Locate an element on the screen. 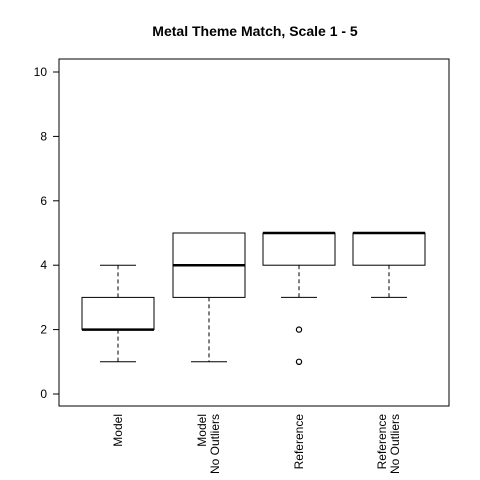 Image resolution: width=480 pixels, height=480 pixels. y-tick-label: 10 is located at coordinates (41, 72).